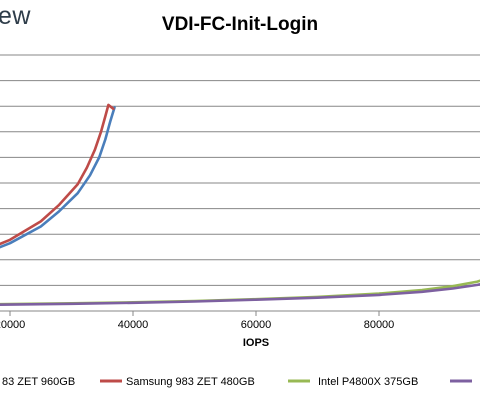  Describe the element at coordinates (190, 382) in the screenshot. I see `legend-label: Samsung 983 ZET 480GB` at that location.